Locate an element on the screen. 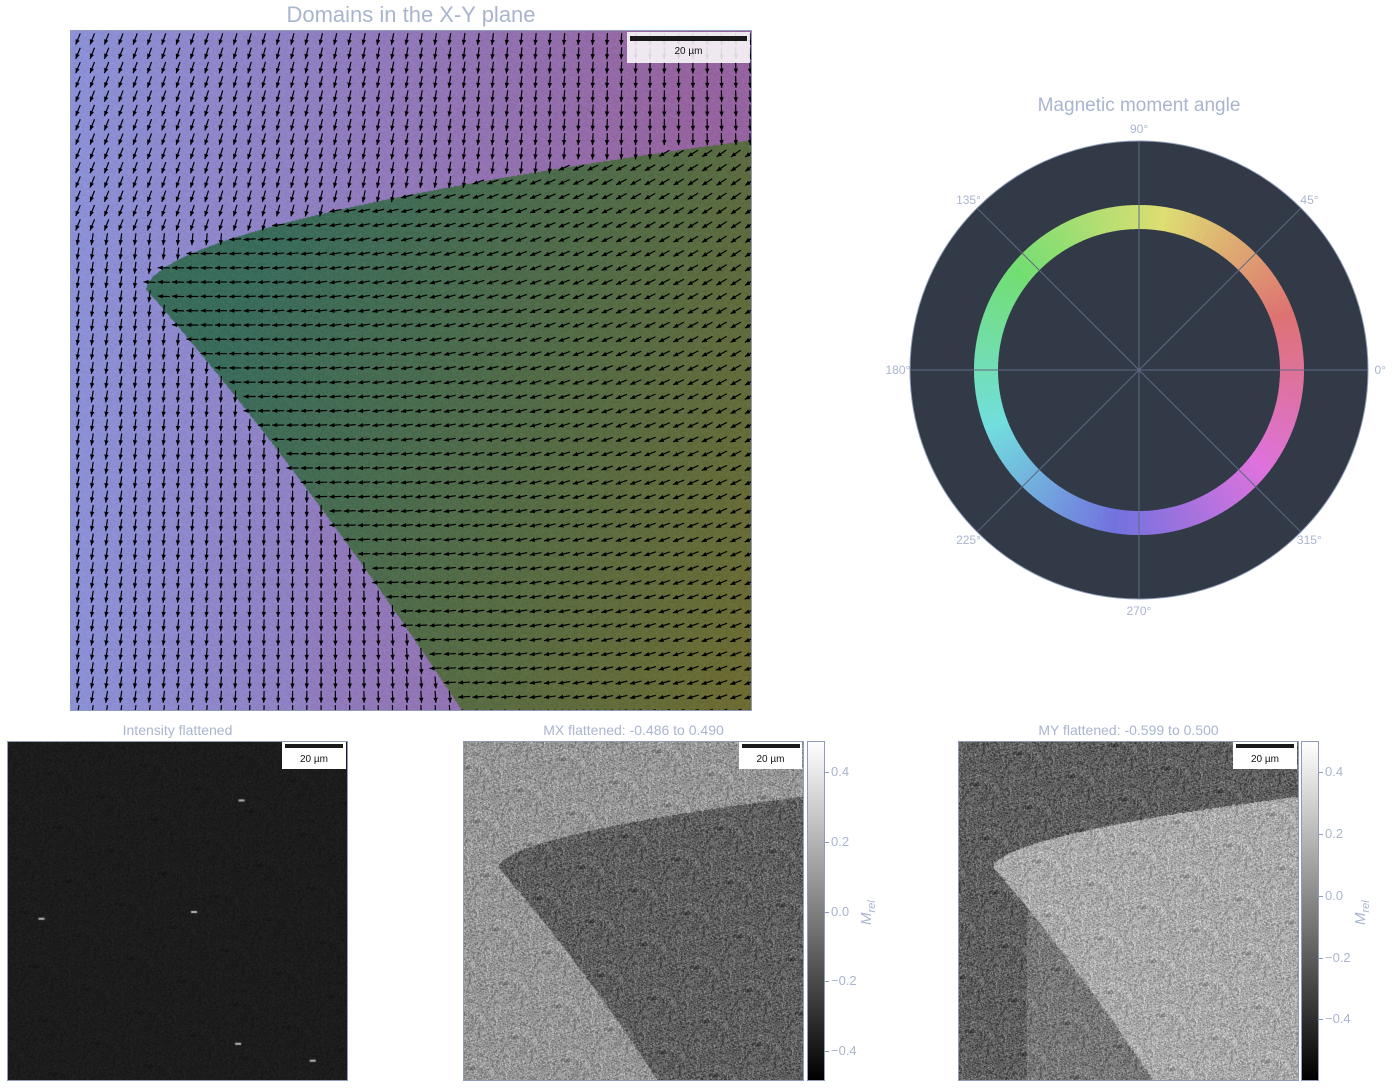 The image size is (1393, 1088). scalebar-label: 20 µm is located at coordinates (1265, 759).